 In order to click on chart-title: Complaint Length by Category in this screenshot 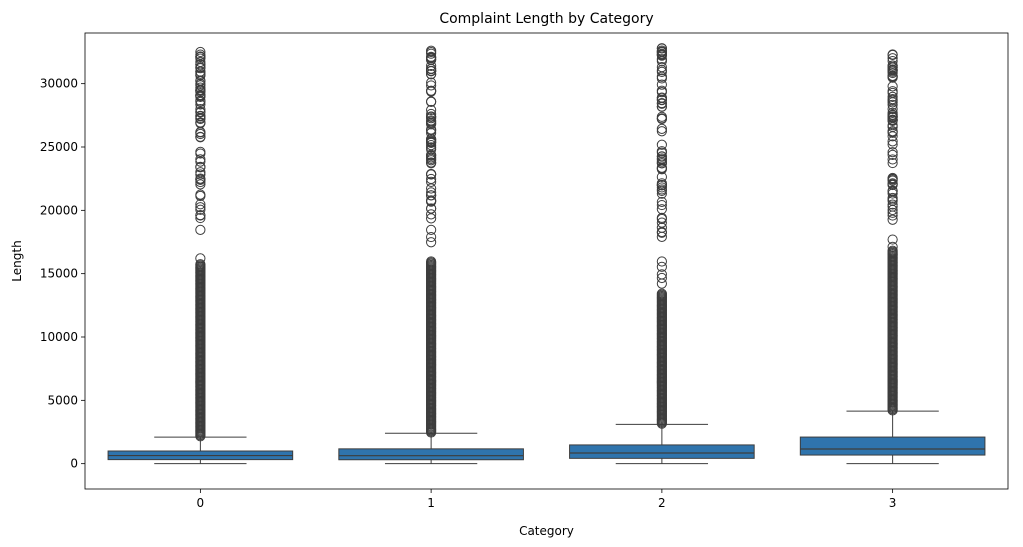, I will do `click(546, 19)`.